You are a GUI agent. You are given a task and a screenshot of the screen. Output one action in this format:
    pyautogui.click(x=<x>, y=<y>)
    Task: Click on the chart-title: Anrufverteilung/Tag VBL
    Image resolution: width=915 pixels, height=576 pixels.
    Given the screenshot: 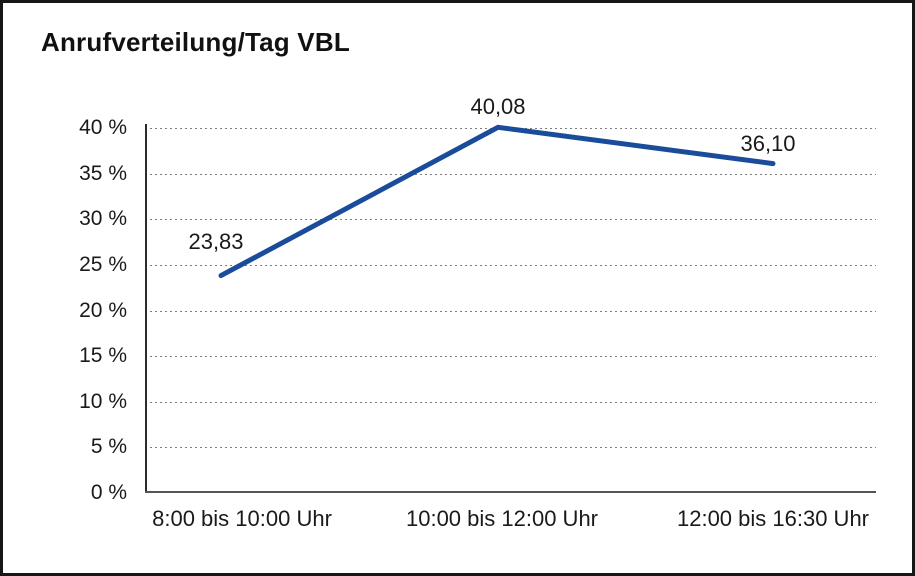 What is the action you would take?
    pyautogui.click(x=195, y=42)
    